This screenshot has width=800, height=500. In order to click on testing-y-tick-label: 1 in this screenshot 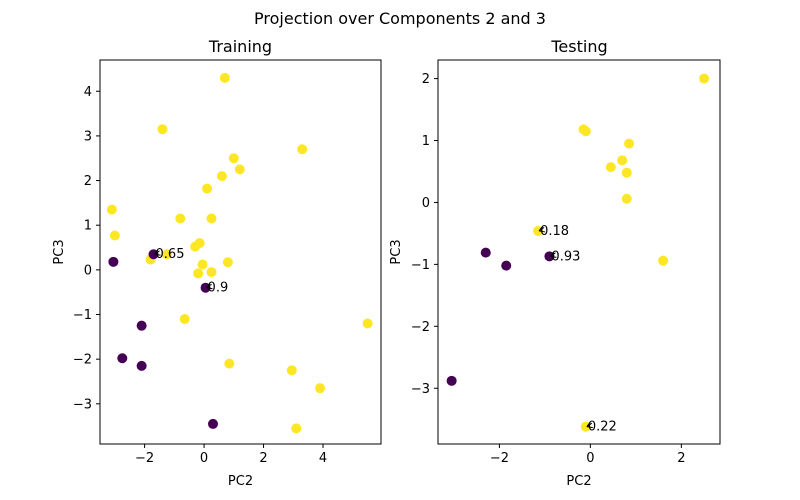, I will do `click(426, 141)`.